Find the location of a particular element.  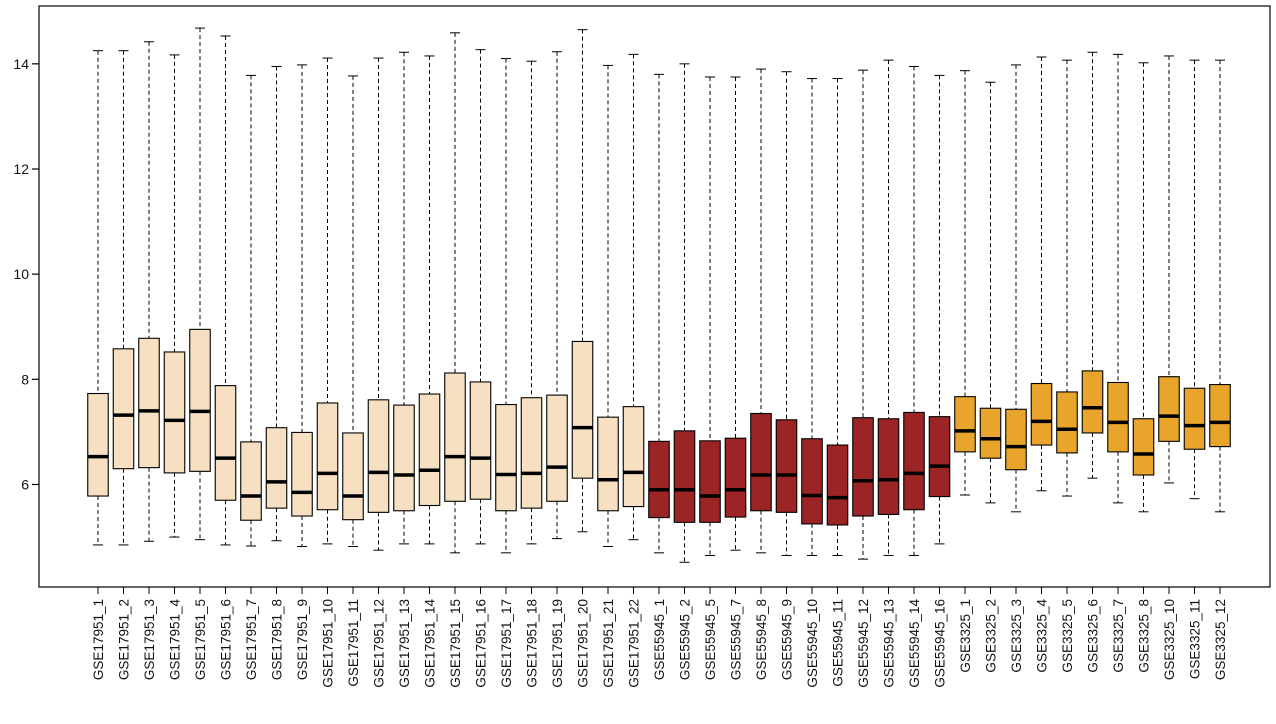

y-tick-label: 14 is located at coordinates (21, 64).